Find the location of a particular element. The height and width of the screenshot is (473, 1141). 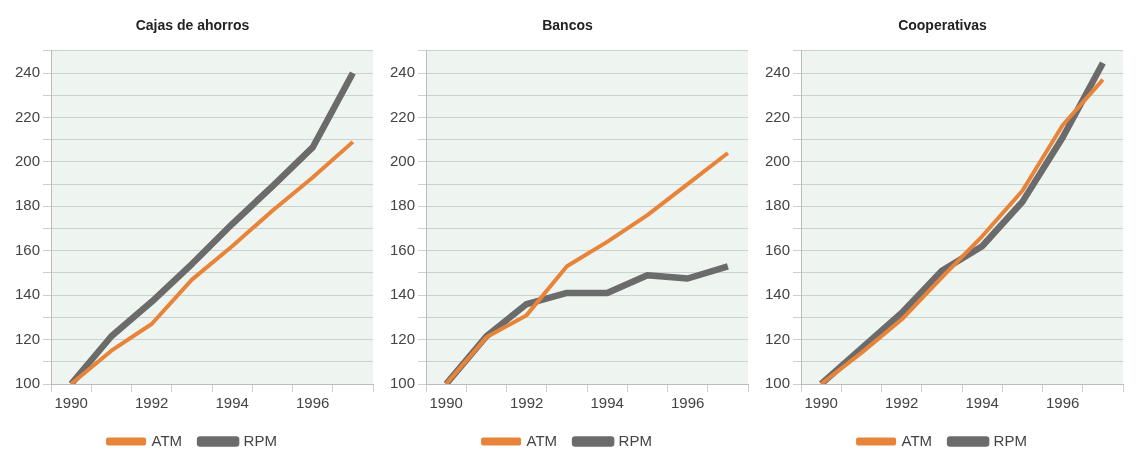

chart-title: Cajas de ahorros is located at coordinates (192, 25).